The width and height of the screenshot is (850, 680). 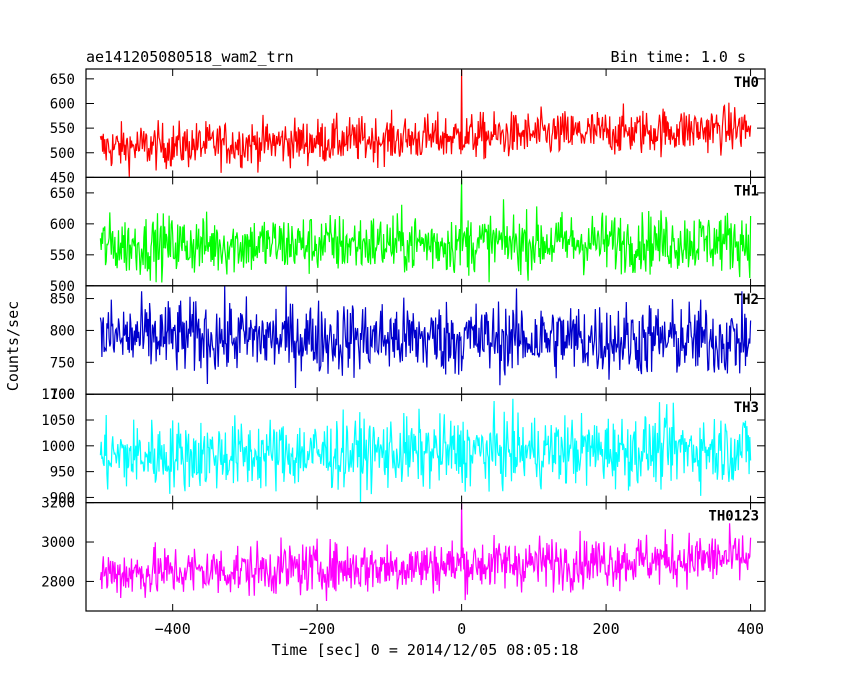 I want to click on panel-label: TH0123, so click(x=733, y=517).